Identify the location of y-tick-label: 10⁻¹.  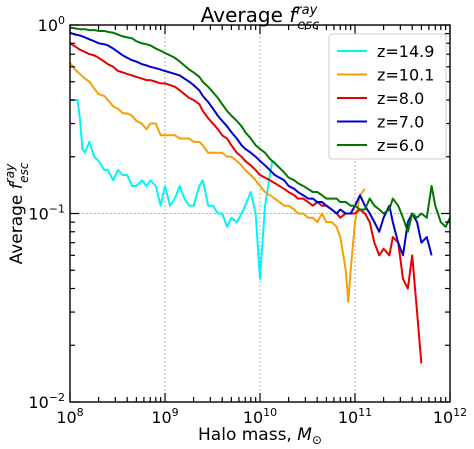
(46, 213).